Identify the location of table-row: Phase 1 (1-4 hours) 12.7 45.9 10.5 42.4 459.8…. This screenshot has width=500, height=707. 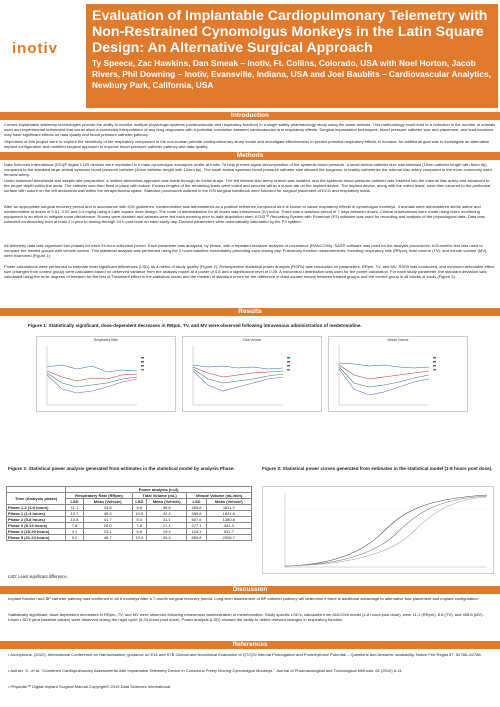
(129, 513).